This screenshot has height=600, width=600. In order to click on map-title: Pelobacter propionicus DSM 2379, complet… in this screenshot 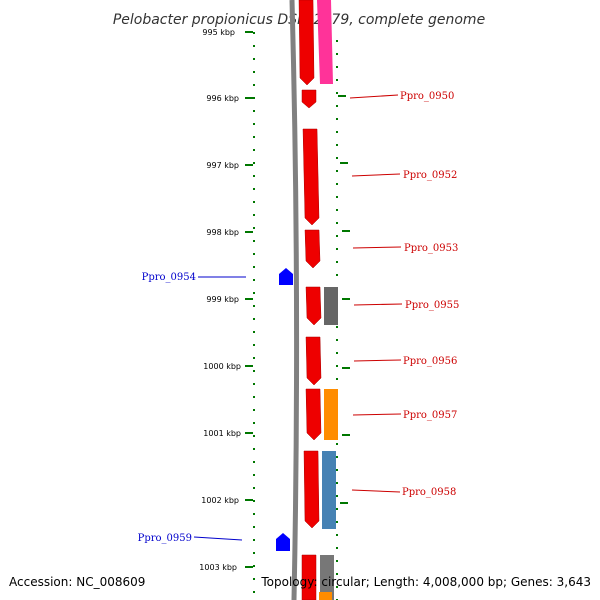, I will do `click(299, 20)`.